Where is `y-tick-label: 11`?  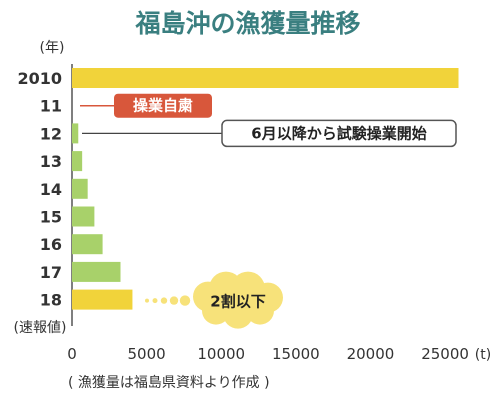
y-tick-label: 11 is located at coordinates (51, 106).